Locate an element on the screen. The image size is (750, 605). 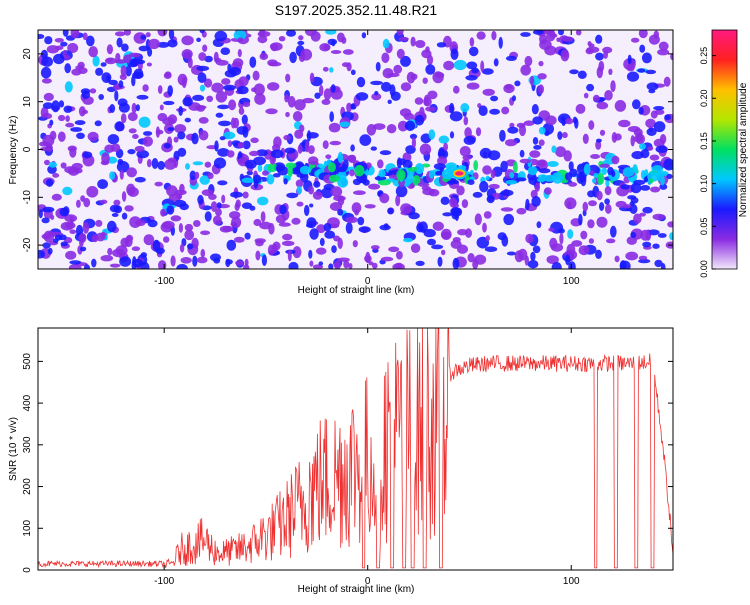
snr-y-tick-label: 0 is located at coordinates (27, 570).